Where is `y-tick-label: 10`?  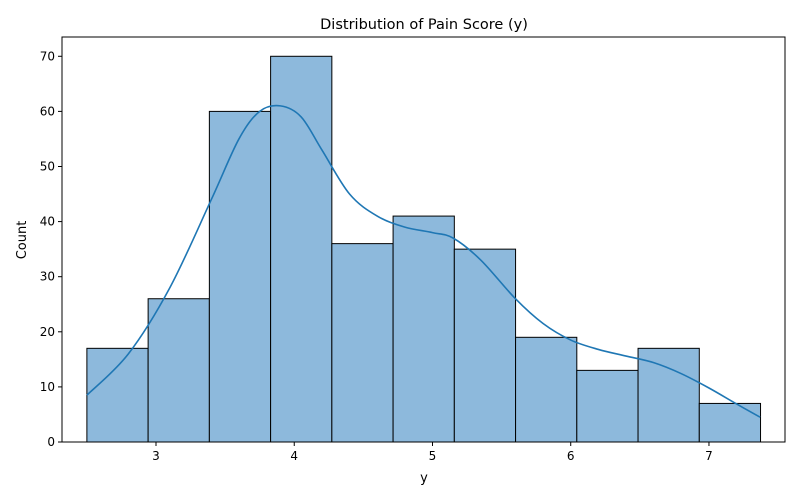
y-tick-label: 10 is located at coordinates (47, 387).